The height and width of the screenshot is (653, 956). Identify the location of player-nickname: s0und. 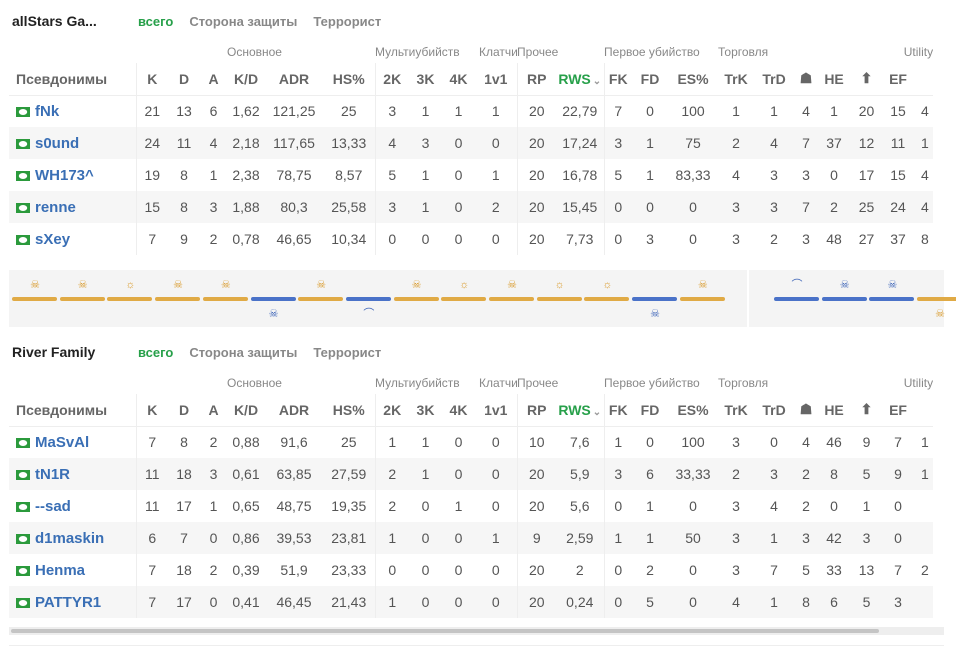
(57, 143).